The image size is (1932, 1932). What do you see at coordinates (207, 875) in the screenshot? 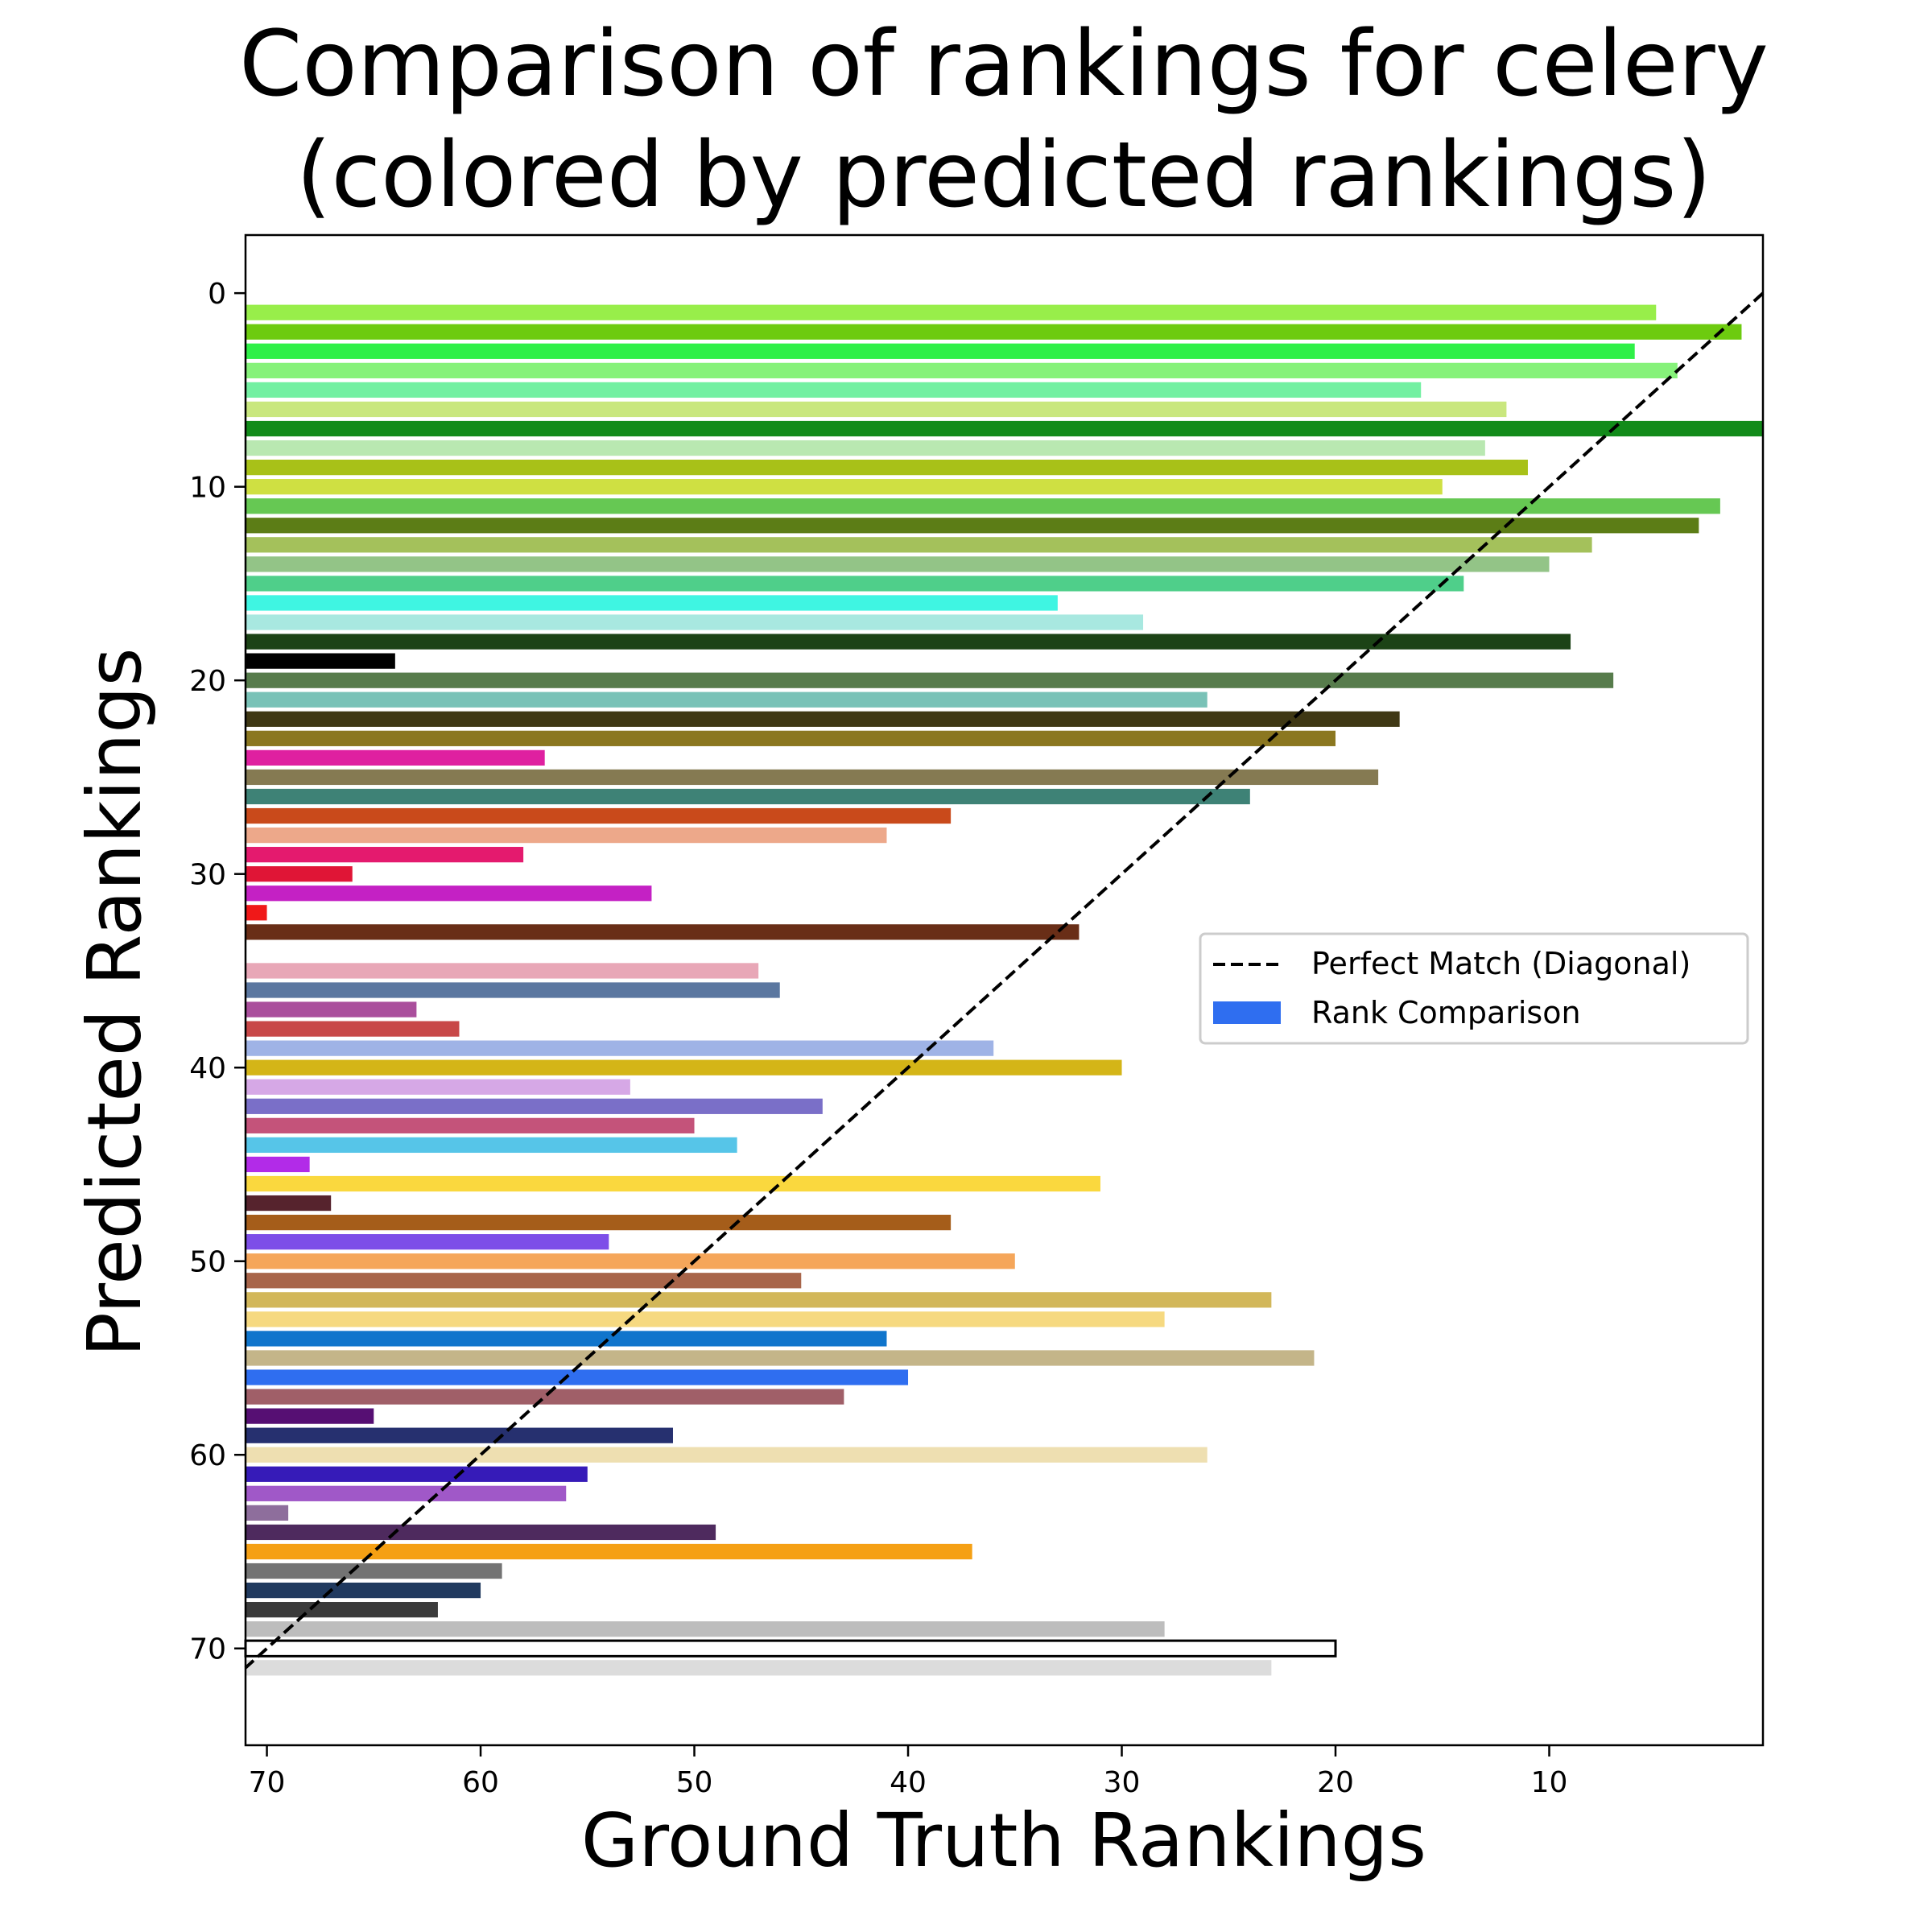
I see `y-tick-label-30: 30` at bounding box center [207, 875].